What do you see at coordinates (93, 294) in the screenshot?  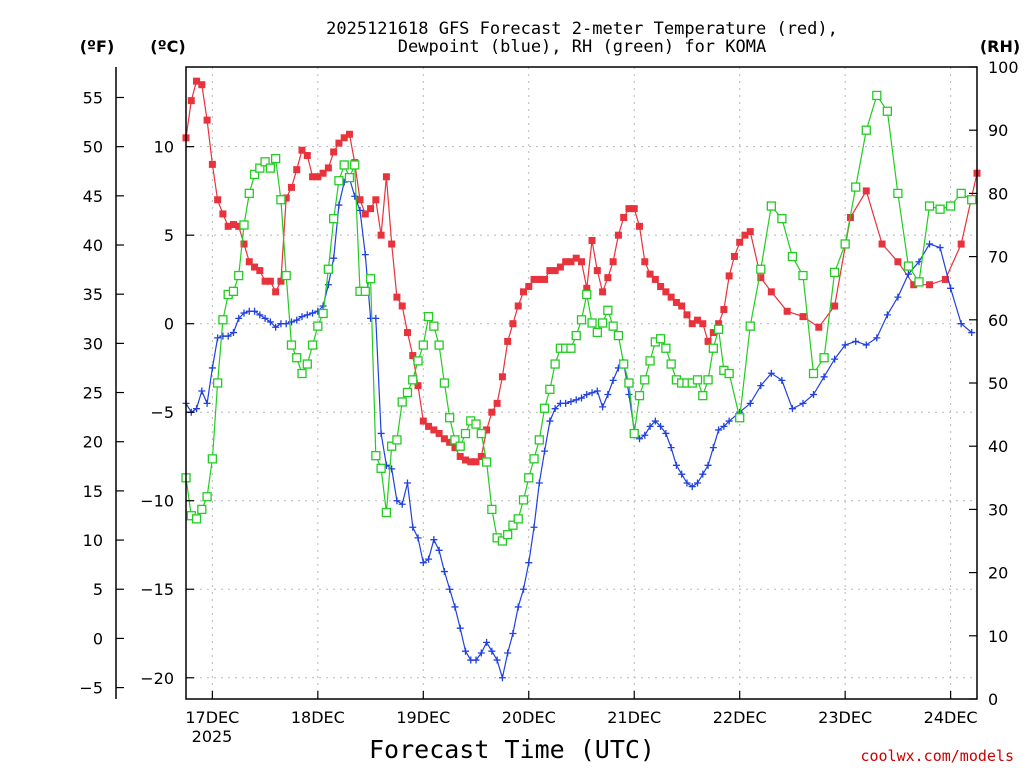 I see `fahrenheit-tick-label: 35` at bounding box center [93, 294].